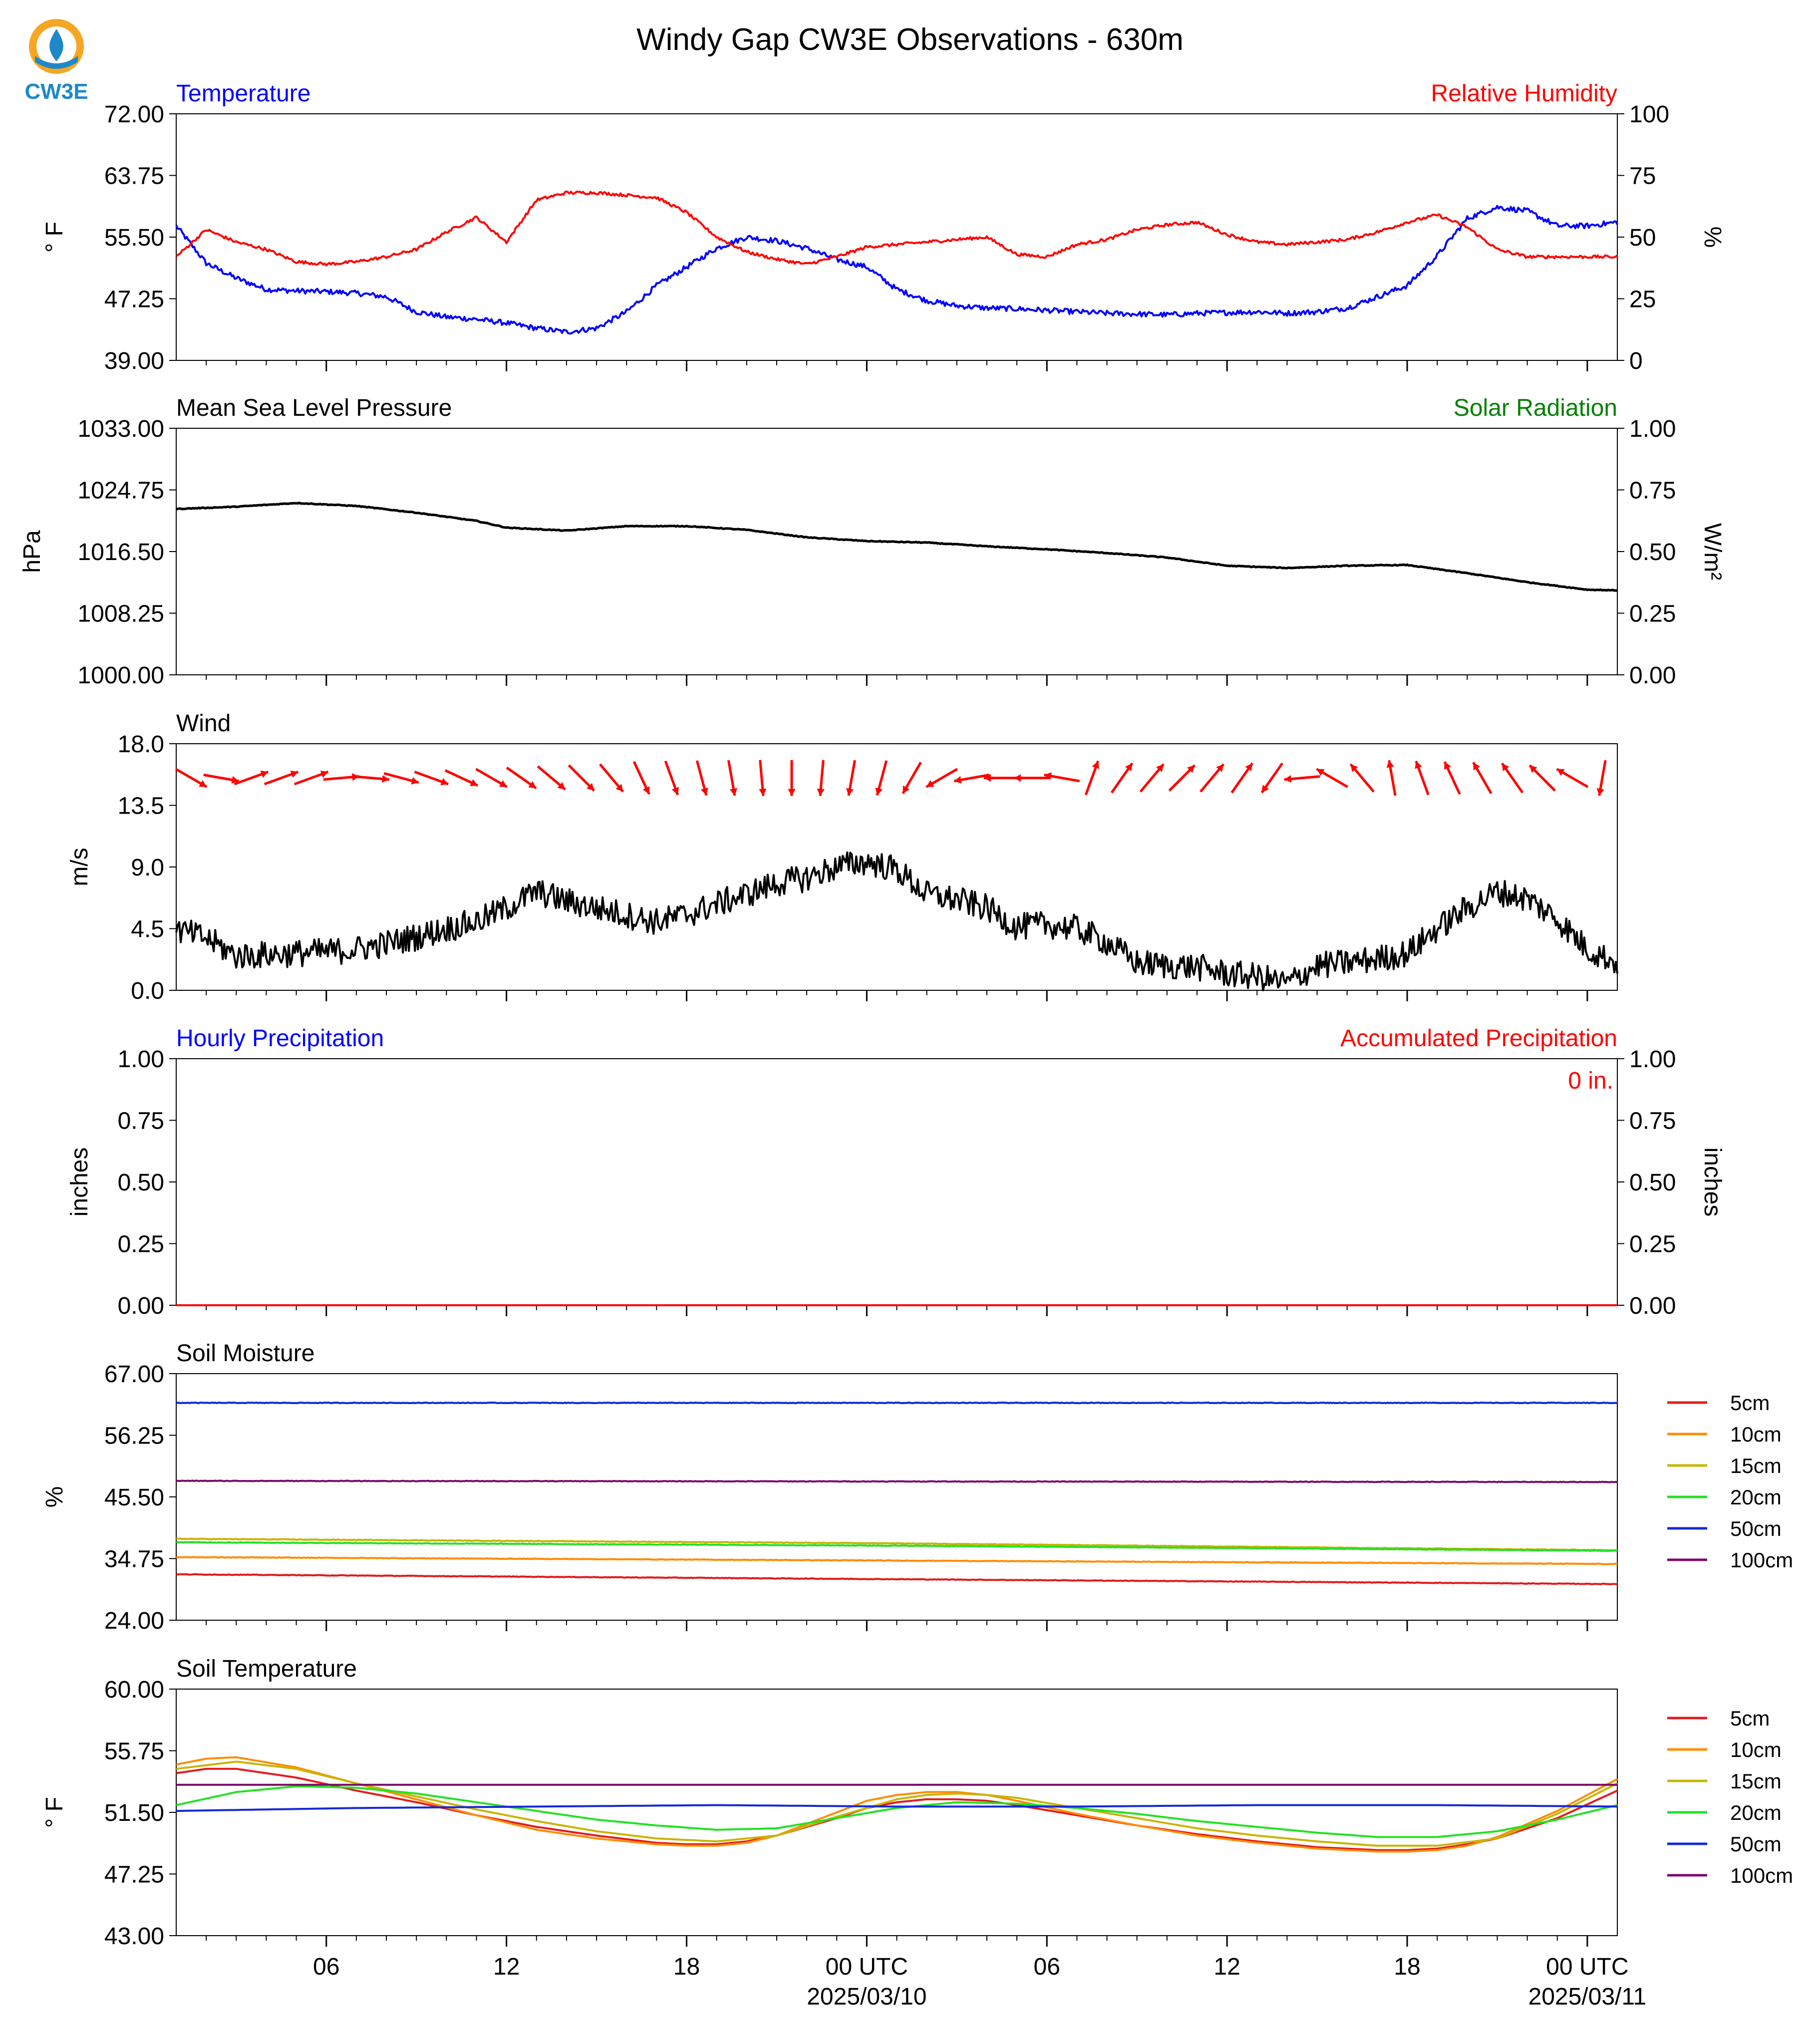 This screenshot has width=1820, height=2028. I want to click on series-line-wind_speed, so click(896, 921).